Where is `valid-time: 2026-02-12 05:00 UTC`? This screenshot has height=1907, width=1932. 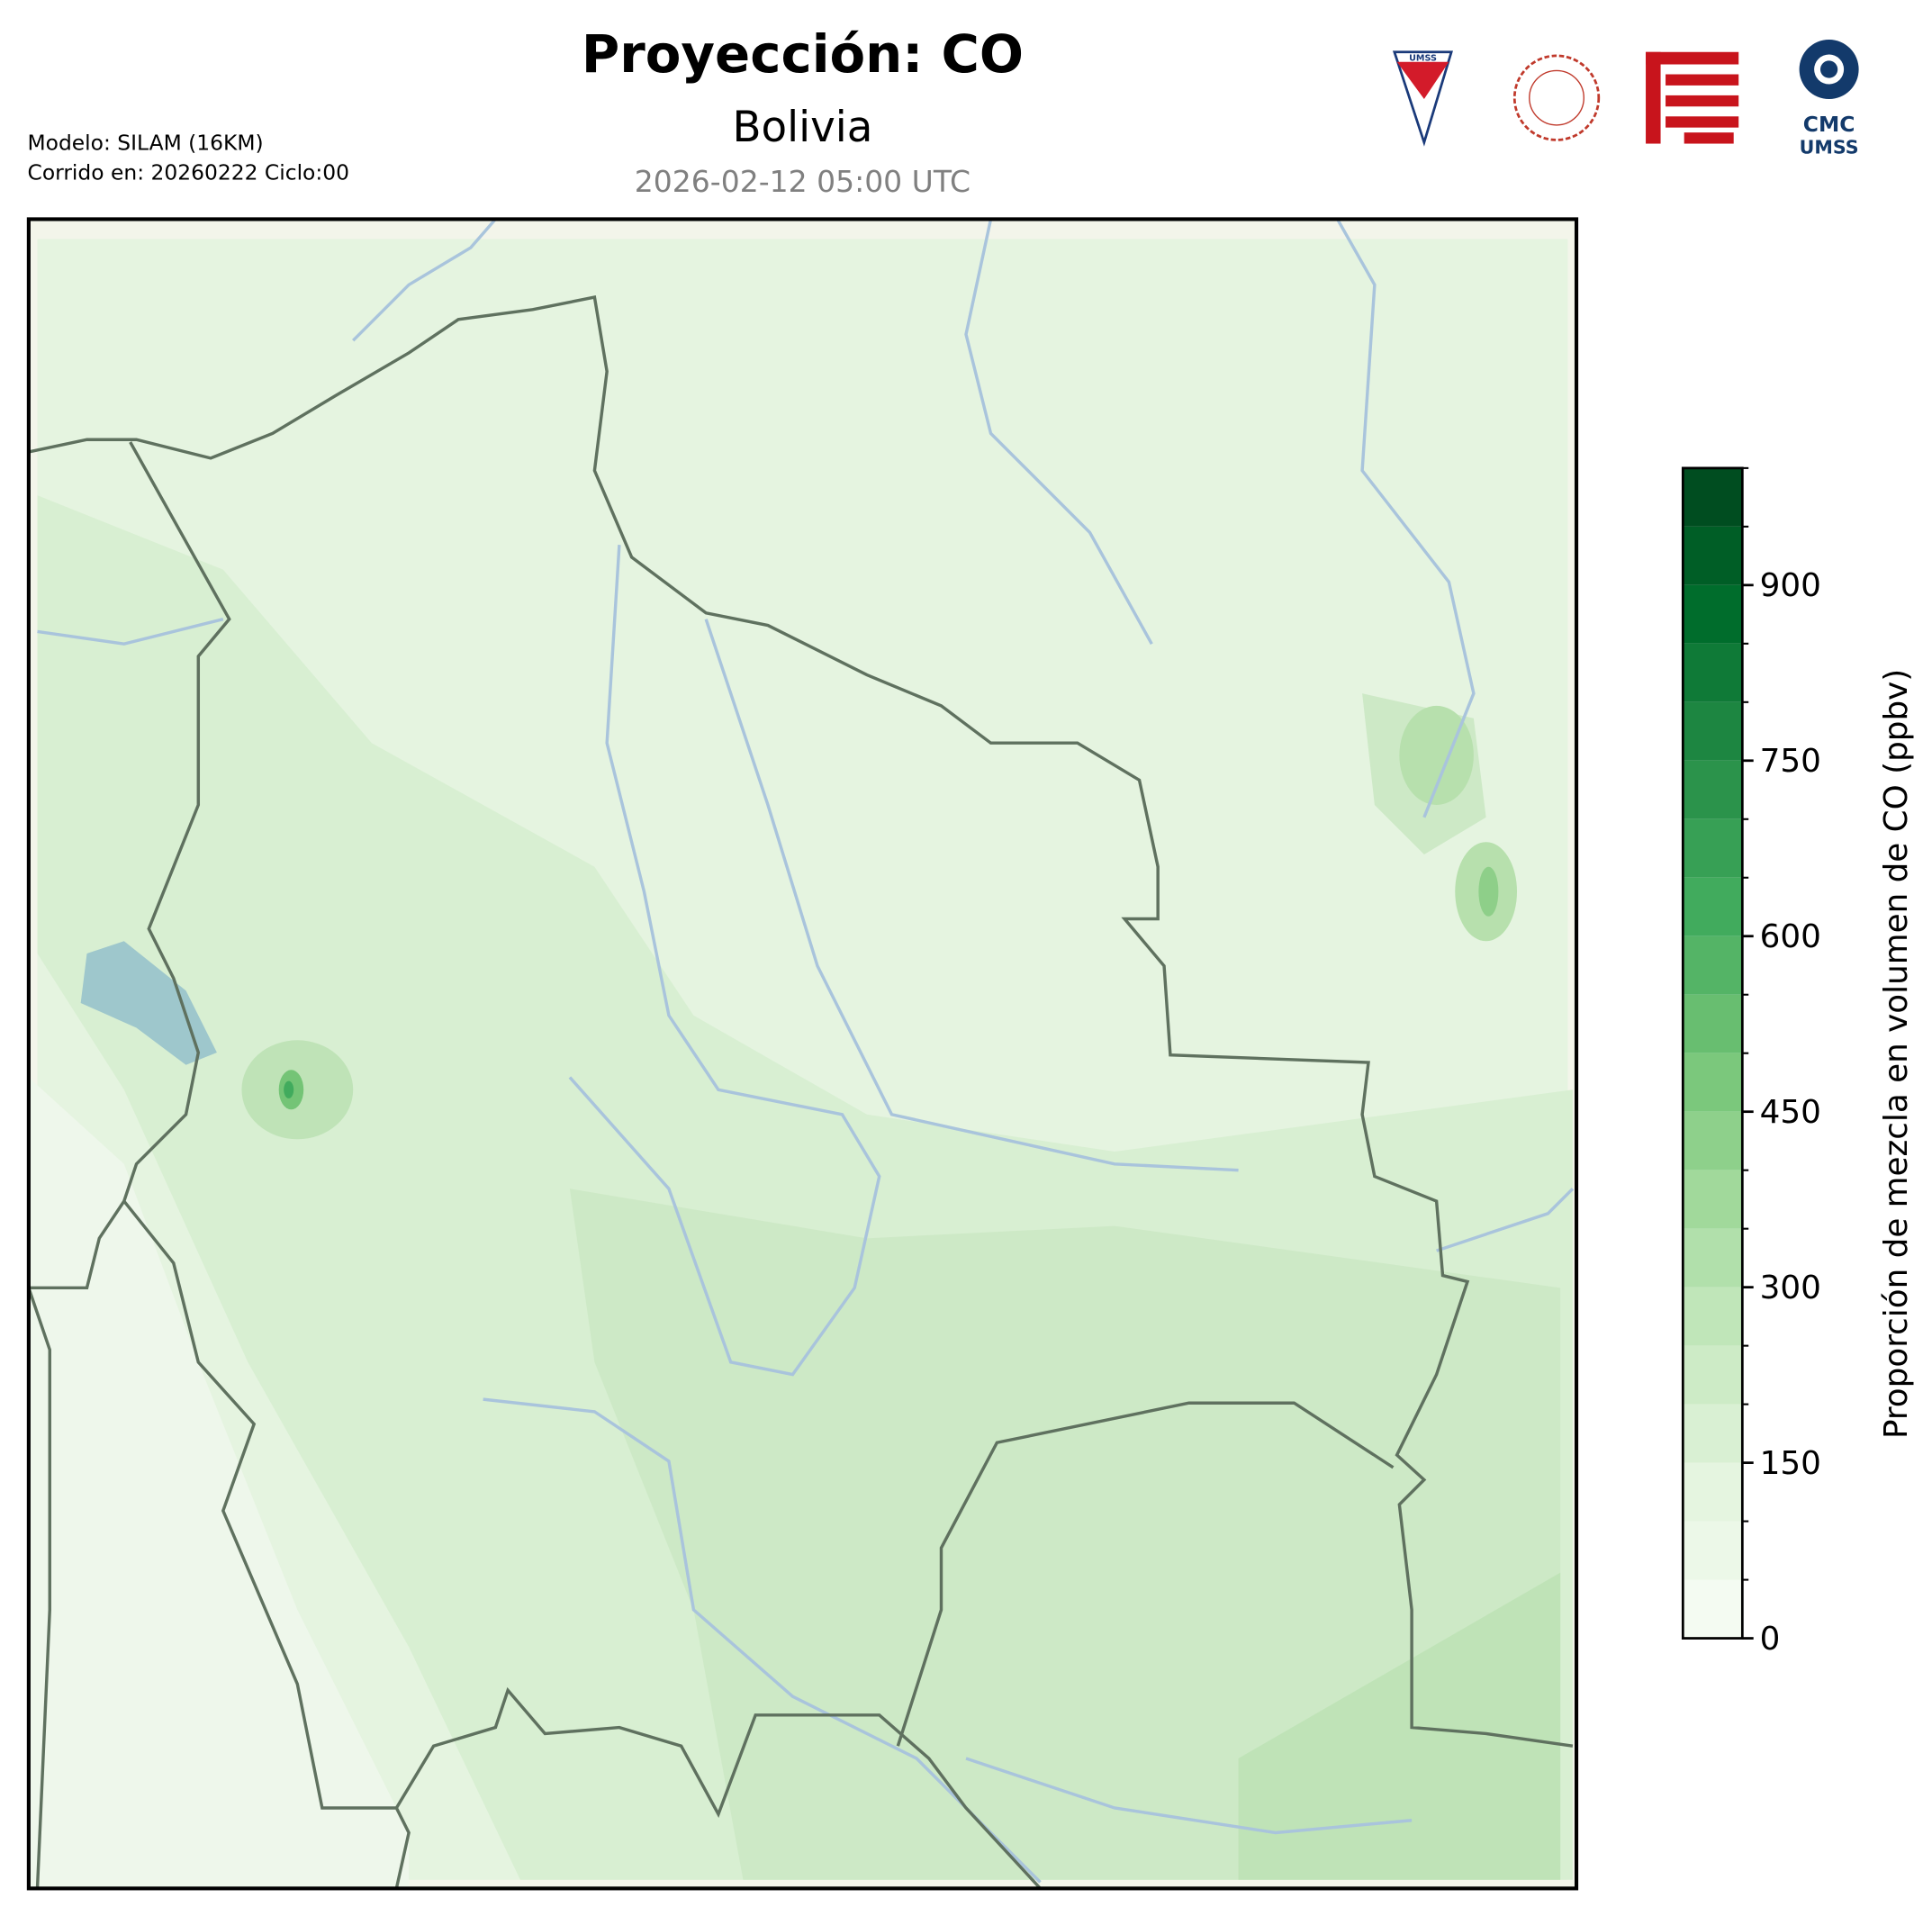 valid-time: 2026-02-12 05:00 UTC is located at coordinates (803, 181).